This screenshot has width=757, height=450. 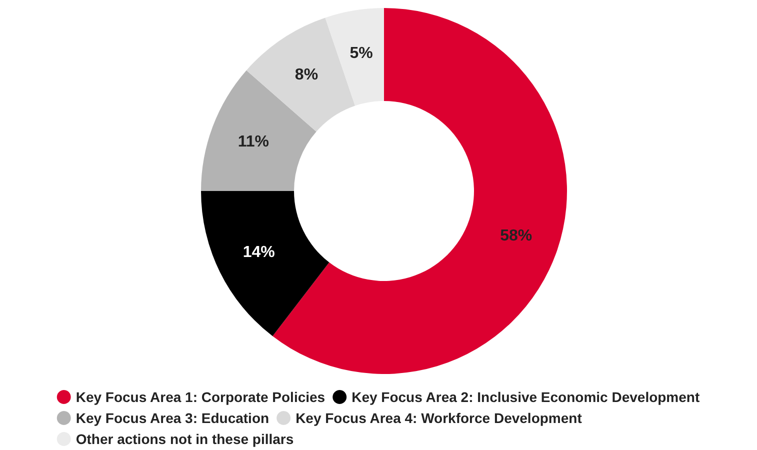 I want to click on legend-label: Key Focus Area 1: Corporate Policies, so click(x=201, y=397).